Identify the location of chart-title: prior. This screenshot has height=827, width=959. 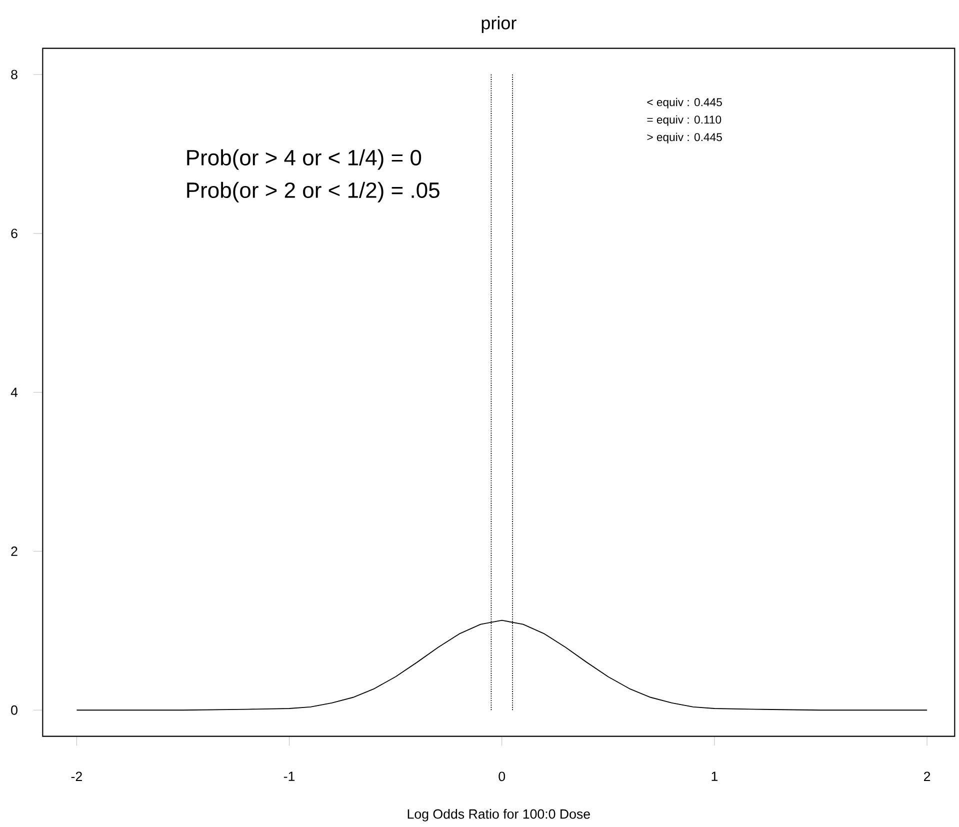
(499, 24).